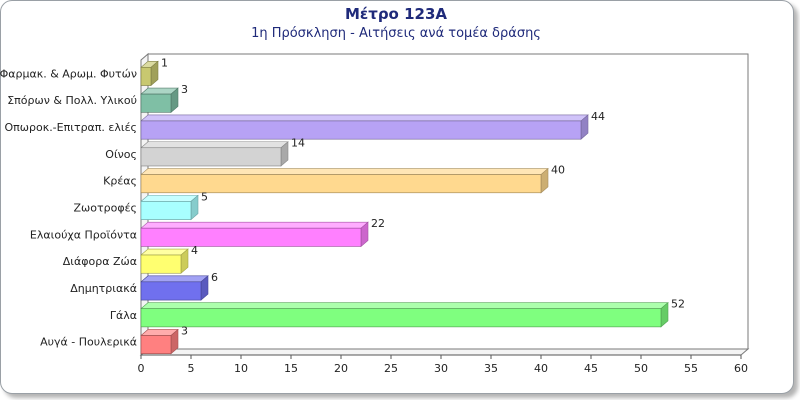 Image resolution: width=800 pixels, height=400 pixels. What do you see at coordinates (341, 368) in the screenshot?
I see `x-tick-label: 20` at bounding box center [341, 368].